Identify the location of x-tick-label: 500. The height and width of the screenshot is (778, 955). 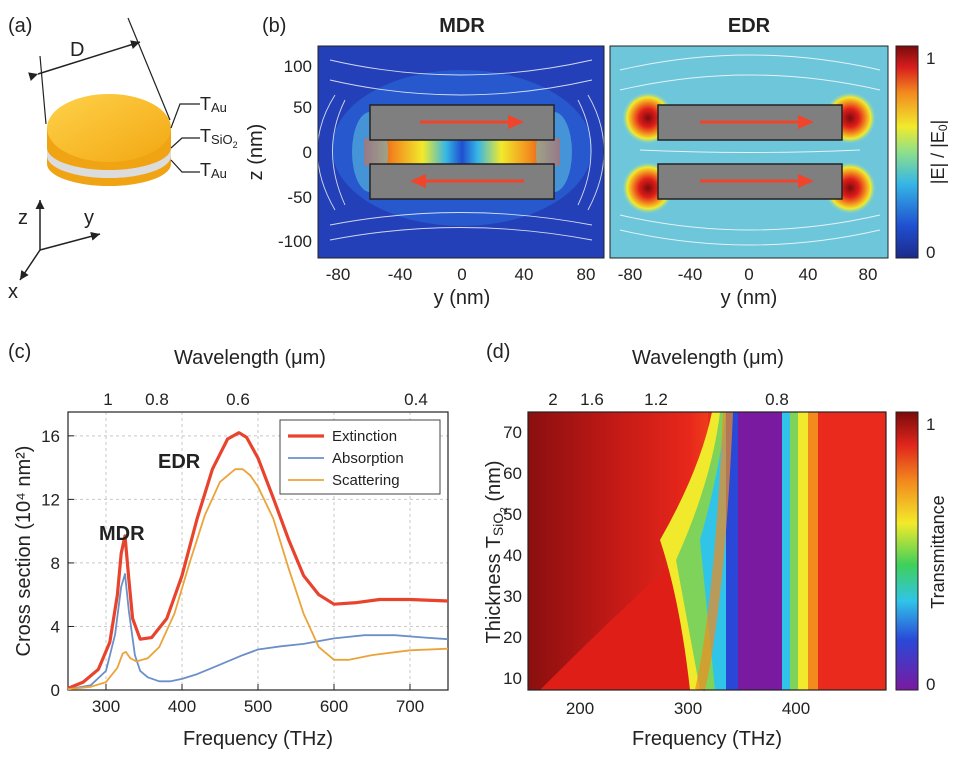
(258, 706).